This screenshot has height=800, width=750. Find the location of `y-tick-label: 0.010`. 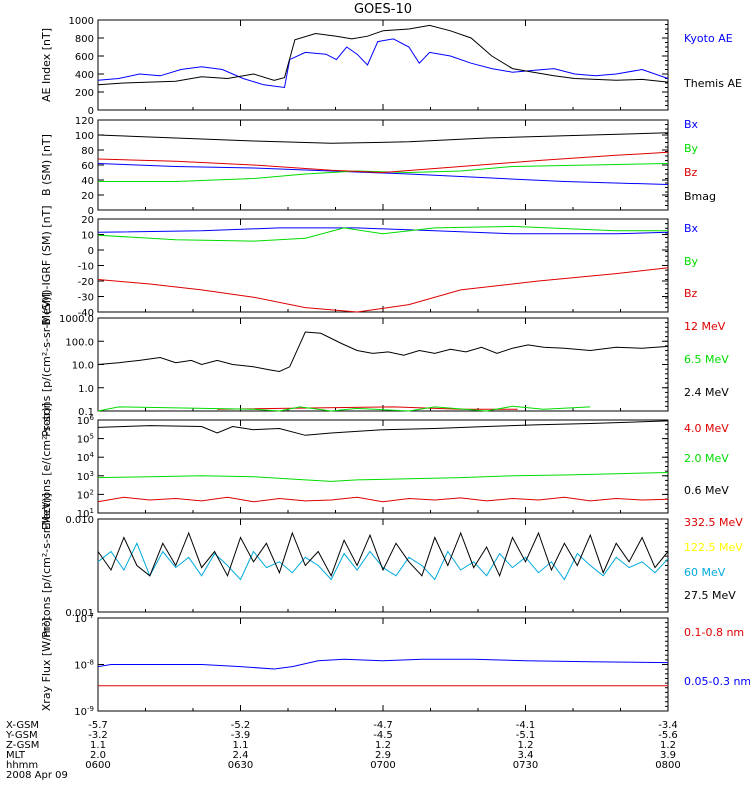

y-tick-label: 0.010 is located at coordinates (79, 520).